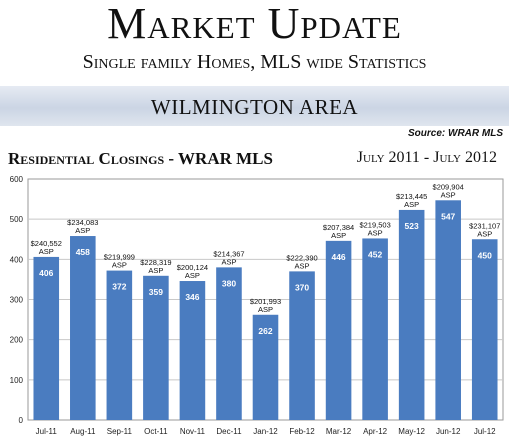 The image size is (509, 440). Describe the element at coordinates (254, 62) in the screenshot. I see `page-subtitle: Single family Homes, MLS wide Statistics` at that location.